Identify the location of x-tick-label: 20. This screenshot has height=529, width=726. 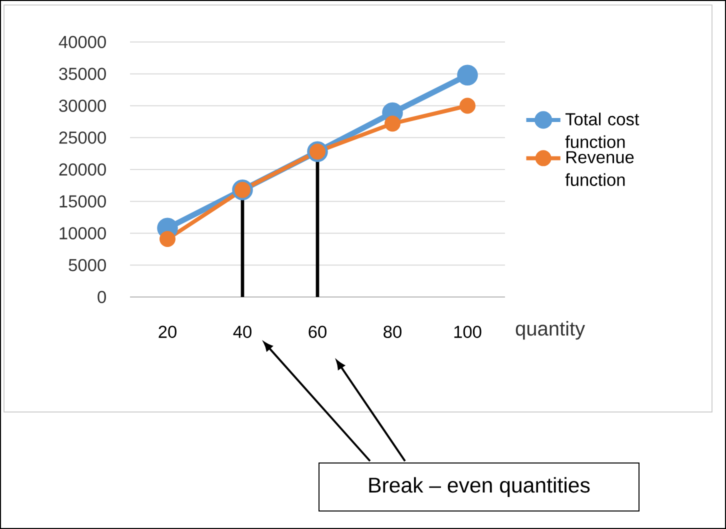
(167, 332).